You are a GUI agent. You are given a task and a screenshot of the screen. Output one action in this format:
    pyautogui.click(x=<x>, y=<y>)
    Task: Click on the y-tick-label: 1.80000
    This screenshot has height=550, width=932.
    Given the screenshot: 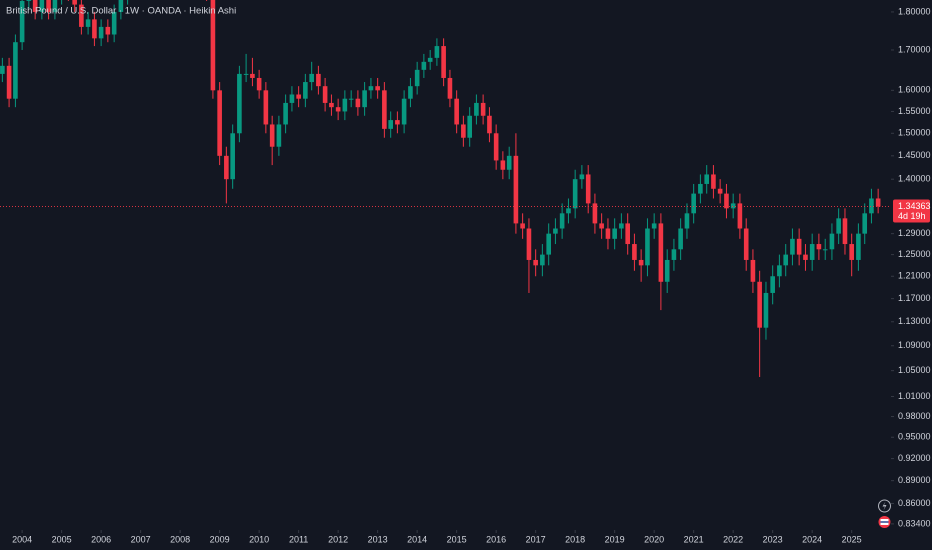 What is the action you would take?
    pyautogui.click(x=914, y=11)
    